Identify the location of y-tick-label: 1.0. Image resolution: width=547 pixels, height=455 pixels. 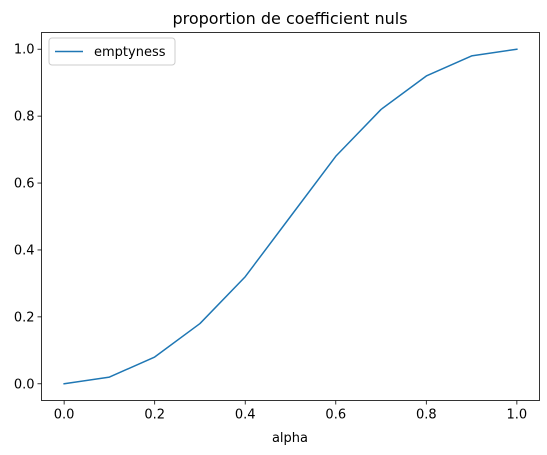
(24, 50).